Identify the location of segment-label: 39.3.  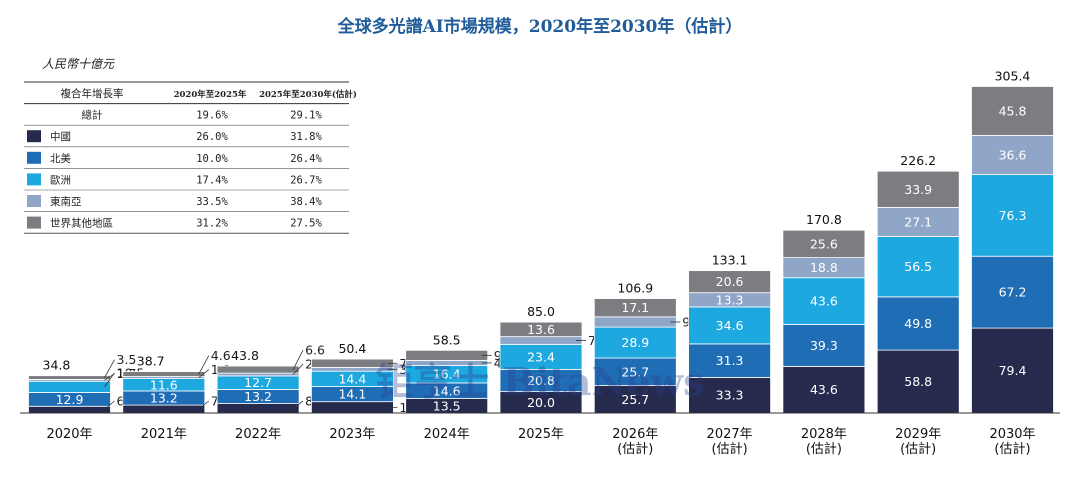
(824, 345).